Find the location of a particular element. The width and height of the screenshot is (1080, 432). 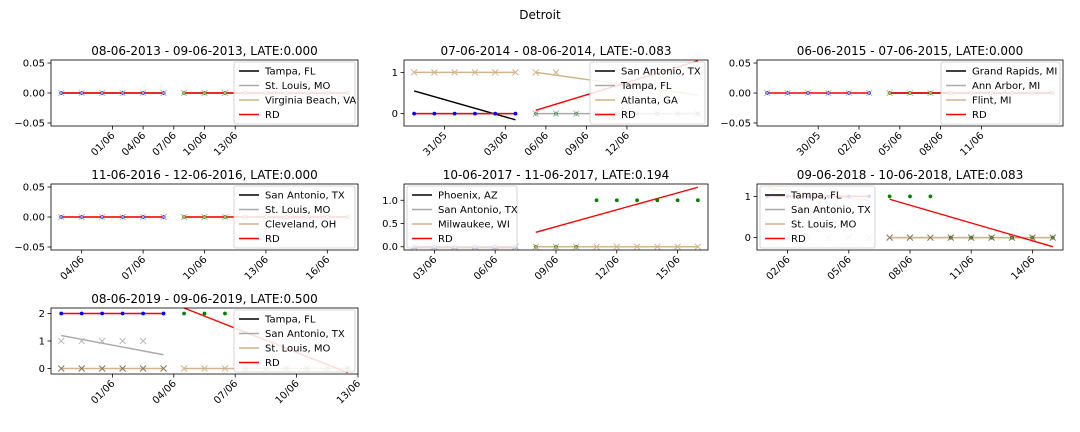

x-tick-label: 07/06 is located at coordinates (165, 144).